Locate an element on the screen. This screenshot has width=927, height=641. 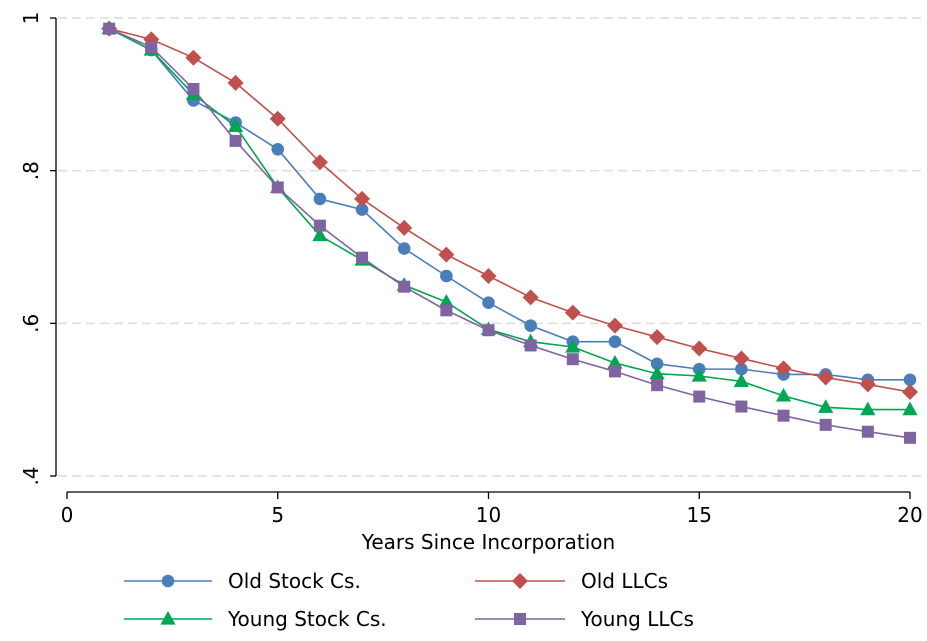
legend-item-old-stock-cs: Old Stock Cs. is located at coordinates (242, 581).